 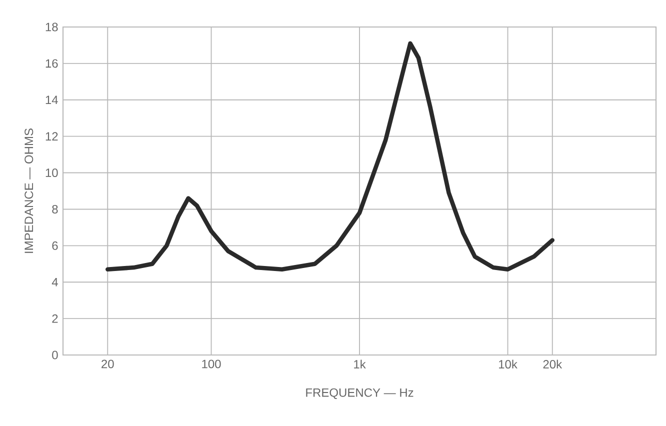 I want to click on y-tick-label: 0, so click(x=55, y=355).